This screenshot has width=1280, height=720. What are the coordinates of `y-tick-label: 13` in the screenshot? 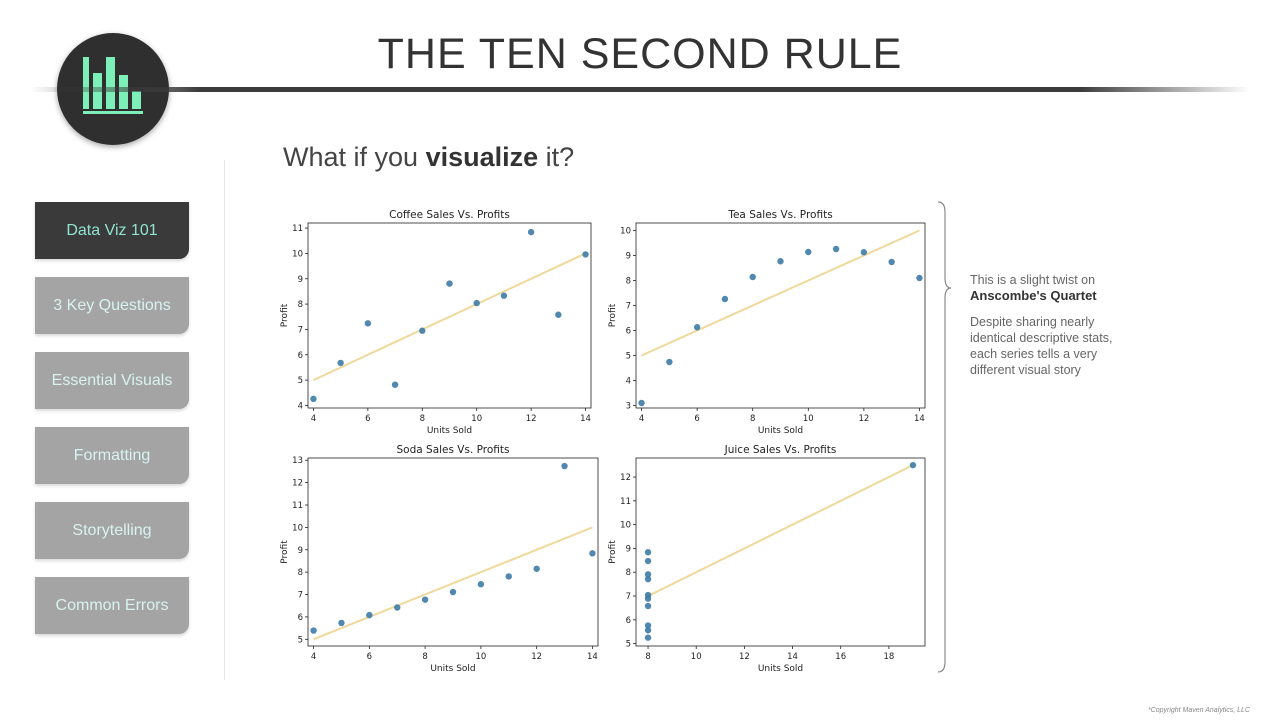 It's located at (297, 461).